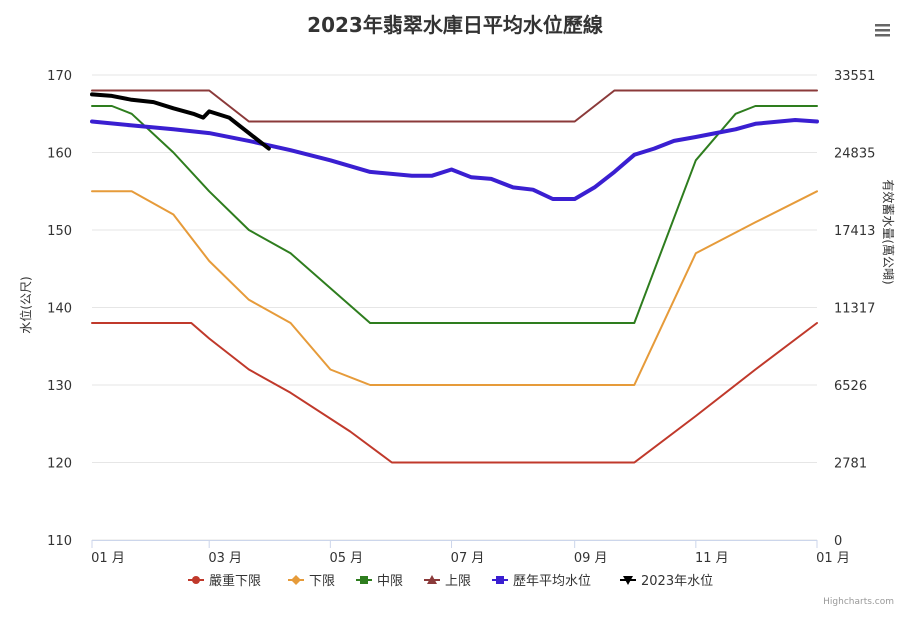 The height and width of the screenshot is (623, 910). I want to click on y2-tick-label: 2781, so click(850, 464).